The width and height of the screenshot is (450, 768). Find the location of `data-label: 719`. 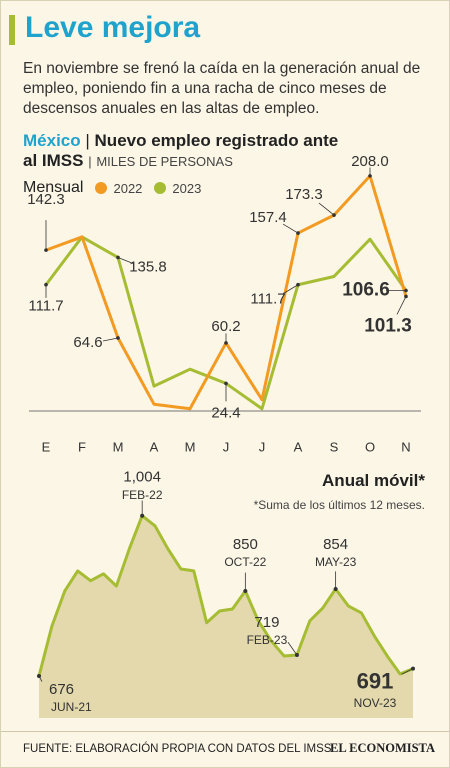

data-label: 719 is located at coordinates (266, 622).